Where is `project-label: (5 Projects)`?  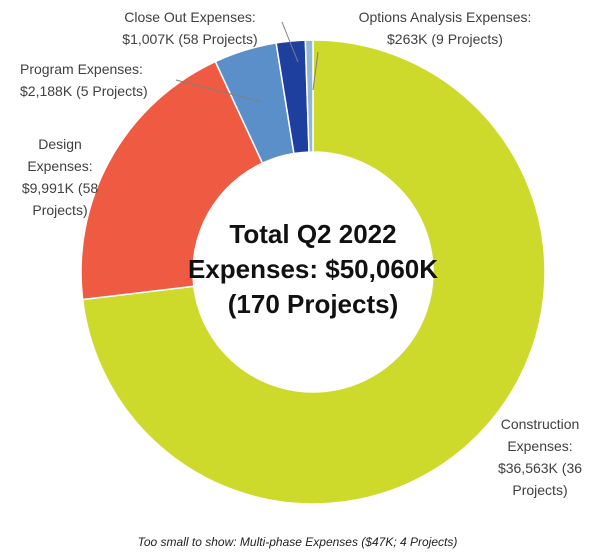 project-label: (5 Projects) is located at coordinates (112, 91).